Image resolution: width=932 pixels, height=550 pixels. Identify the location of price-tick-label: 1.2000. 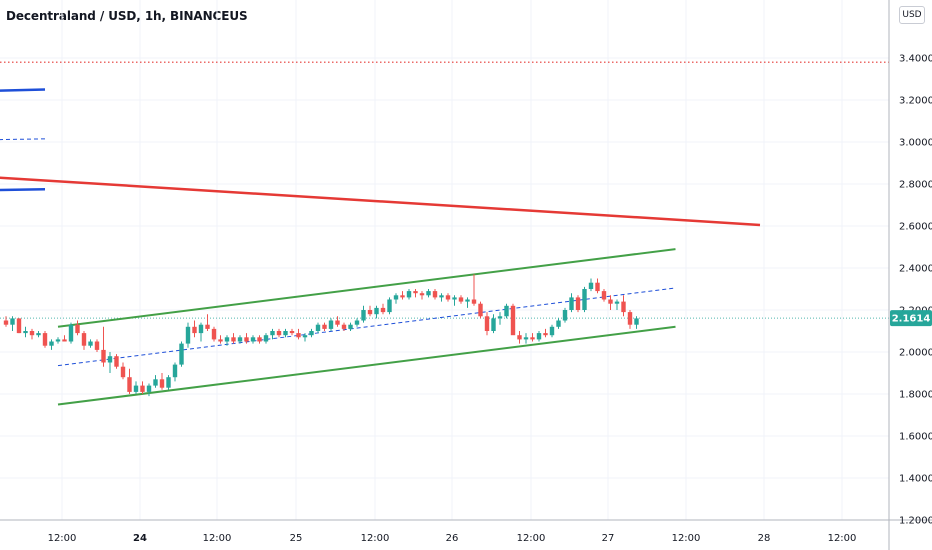
(915, 521).